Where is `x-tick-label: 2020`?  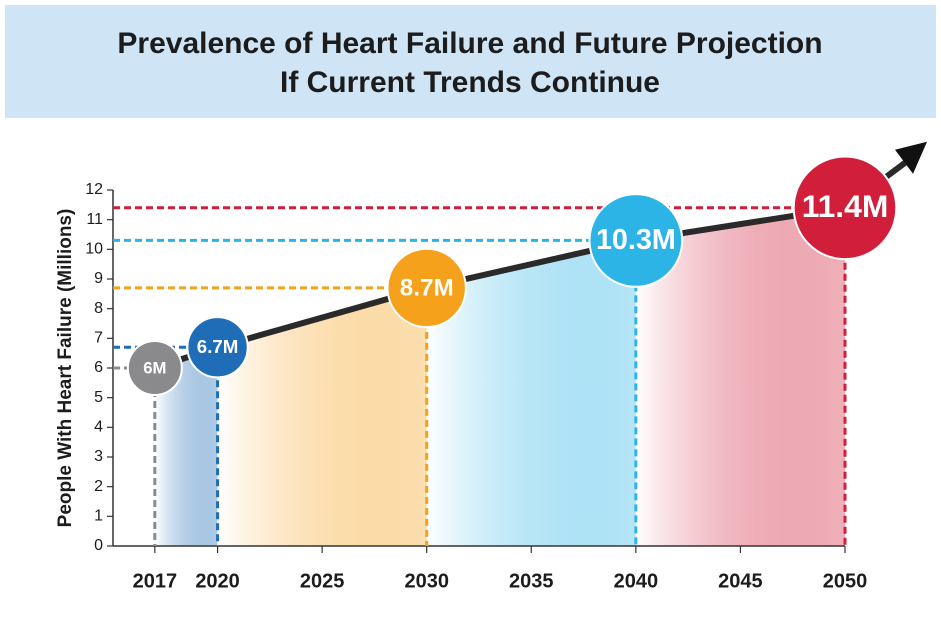 x-tick-label: 2020 is located at coordinates (217, 581).